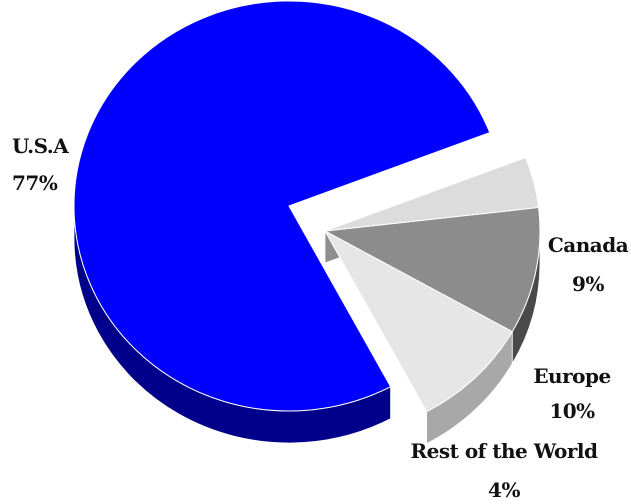 Image resolution: width=631 pixels, height=504 pixels. What do you see at coordinates (40, 146) in the screenshot?
I see `usa-name-label: U.S.A` at bounding box center [40, 146].